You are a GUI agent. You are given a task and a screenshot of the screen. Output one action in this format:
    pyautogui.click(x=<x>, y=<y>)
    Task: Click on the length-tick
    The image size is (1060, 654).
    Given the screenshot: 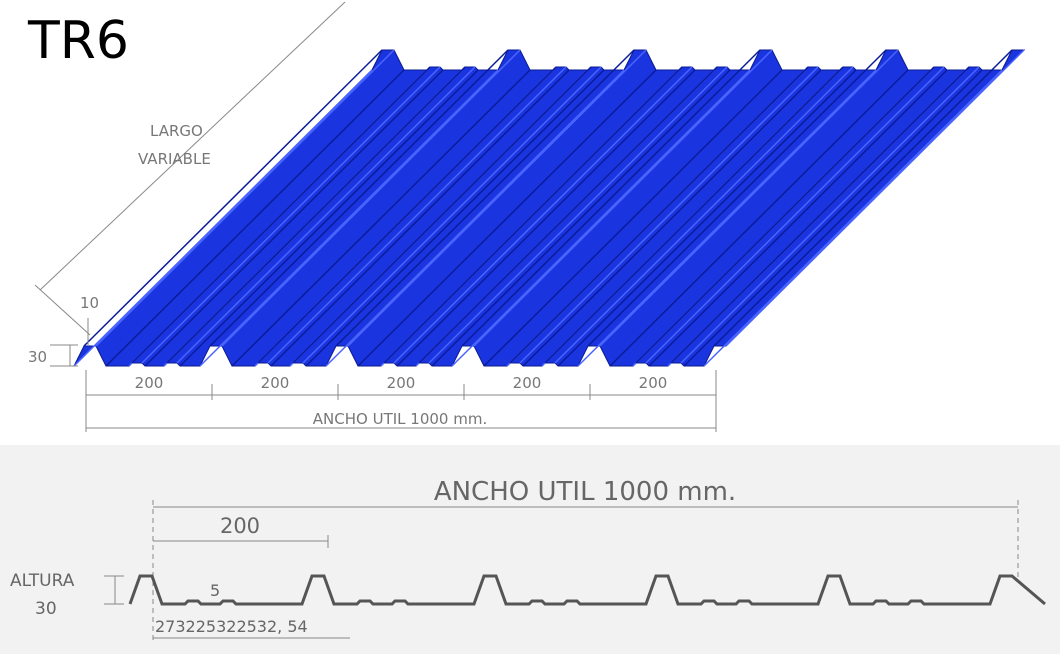 What is the action you would take?
    pyautogui.click(x=62, y=310)
    